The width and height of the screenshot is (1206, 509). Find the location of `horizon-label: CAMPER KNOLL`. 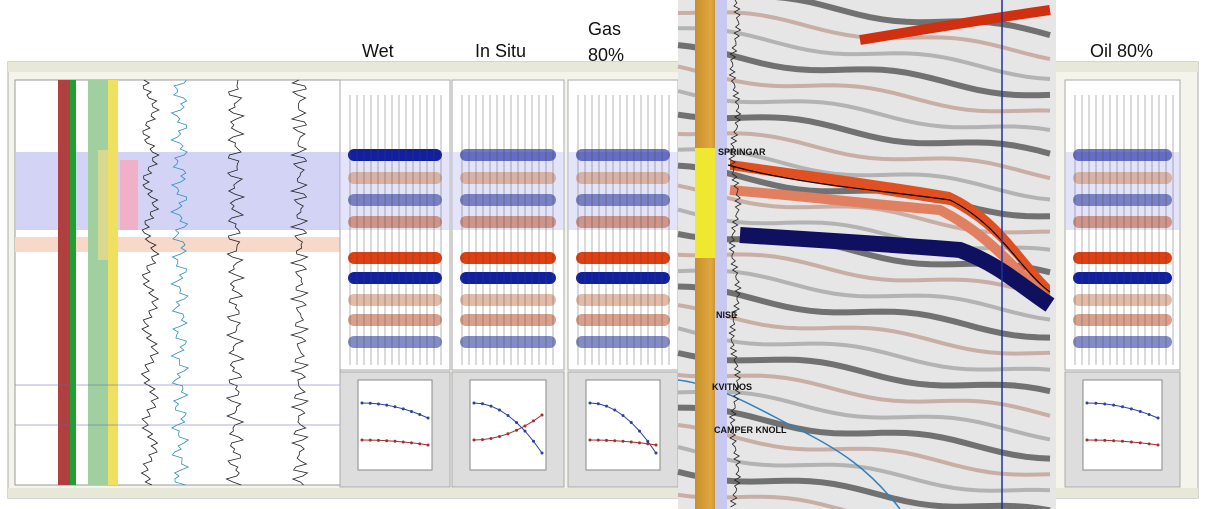

horizon-label: CAMPER KNOLL is located at coordinates (750, 430).